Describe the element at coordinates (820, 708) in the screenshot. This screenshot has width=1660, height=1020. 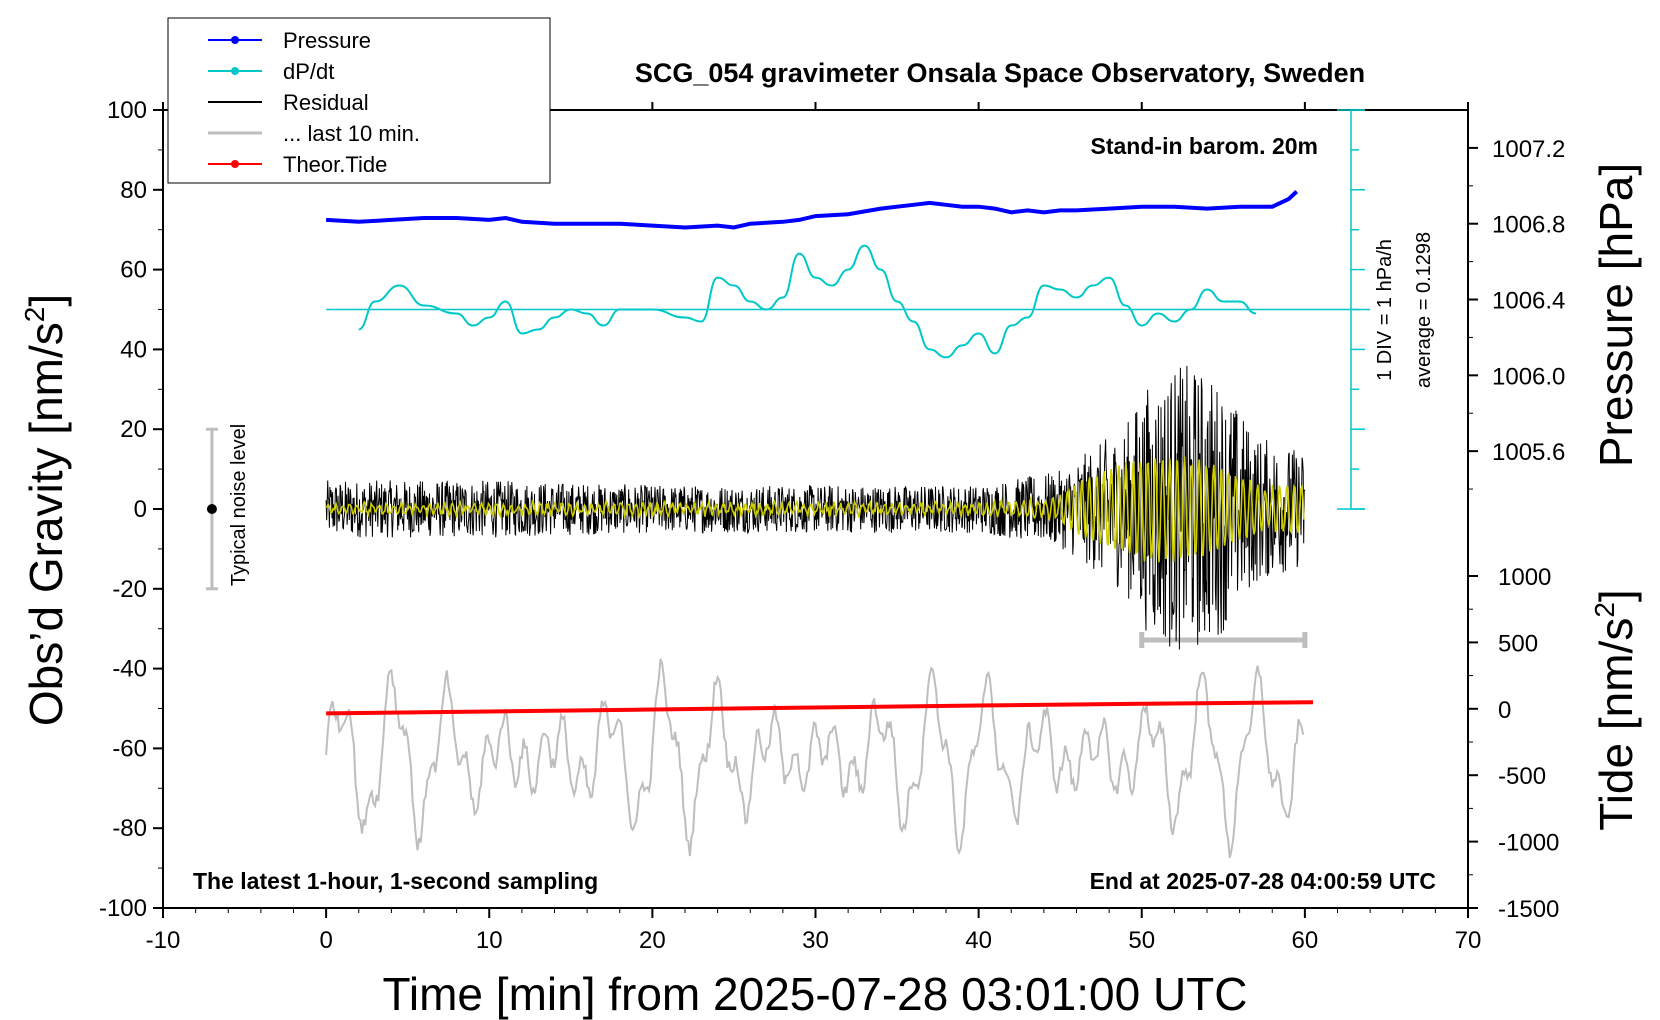
I see `series-theor-tide` at that location.